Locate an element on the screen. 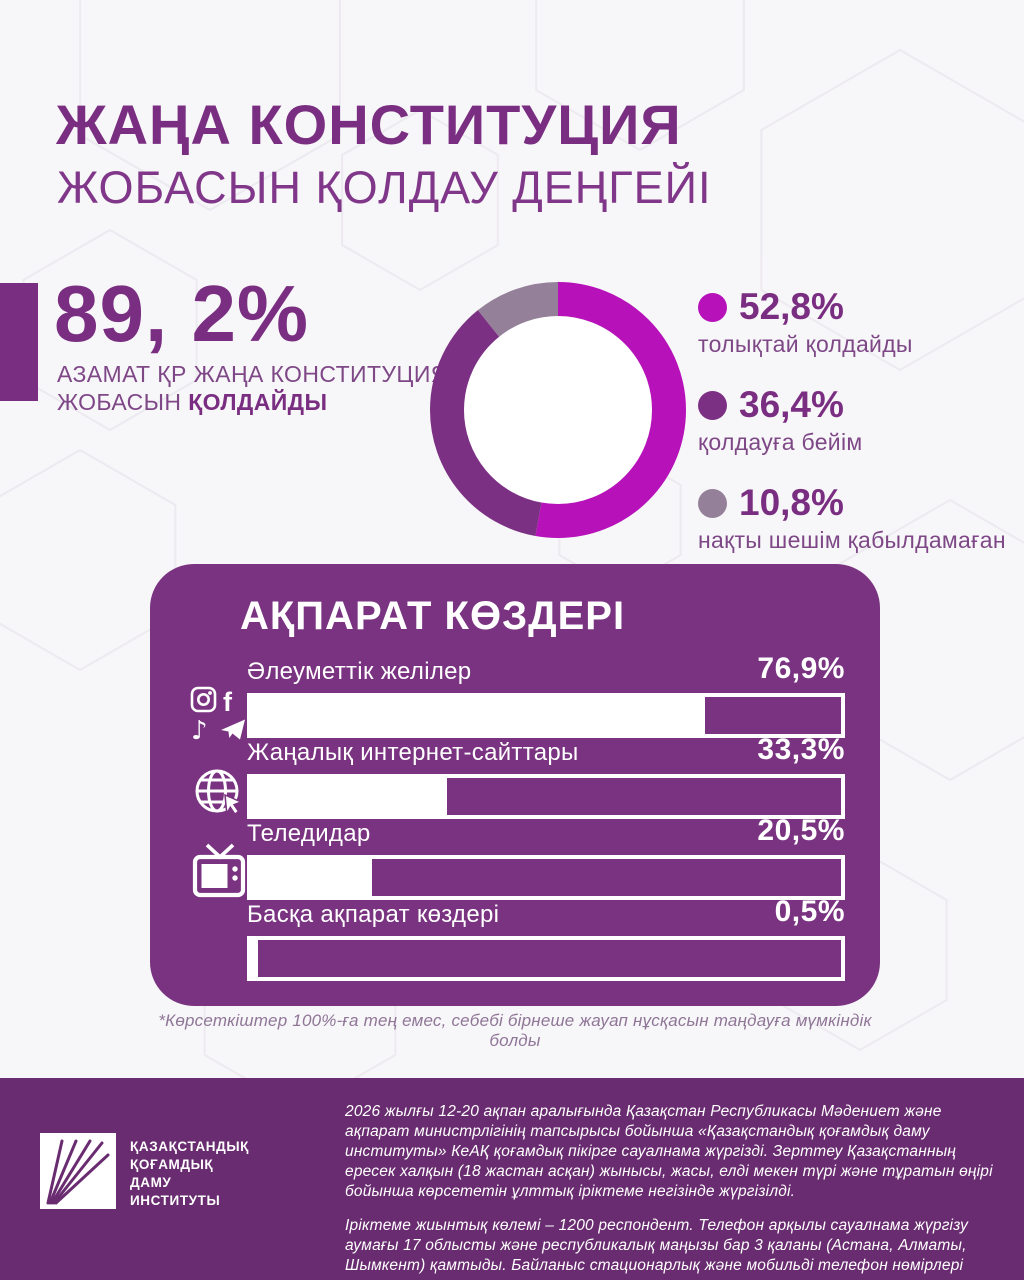  bar-percent: 0,5% is located at coordinates (809, 911).